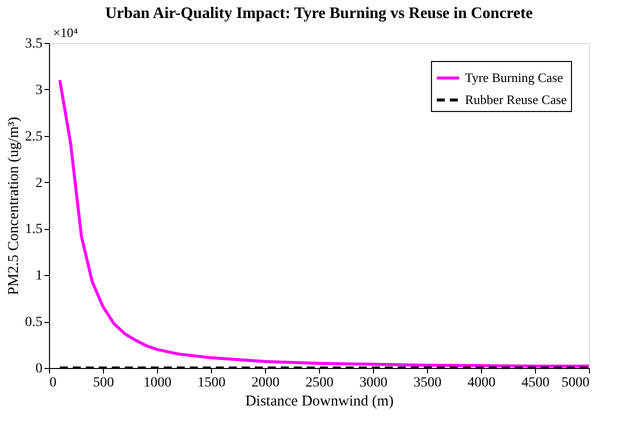 This screenshot has height=421, width=632. Describe the element at coordinates (39, 183) in the screenshot. I see `y-tick-label: 2` at that location.